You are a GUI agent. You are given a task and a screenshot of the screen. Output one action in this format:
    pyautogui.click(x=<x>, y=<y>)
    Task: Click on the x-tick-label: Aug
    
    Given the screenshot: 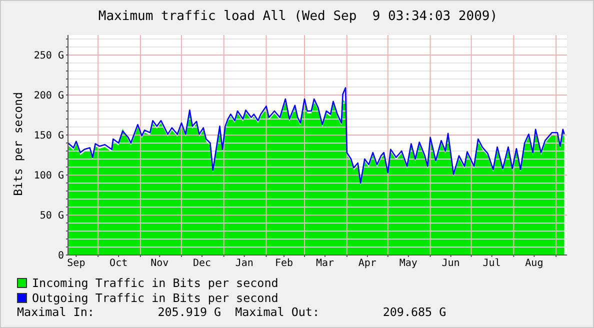 What is the action you would take?
    pyautogui.click(x=534, y=264)
    